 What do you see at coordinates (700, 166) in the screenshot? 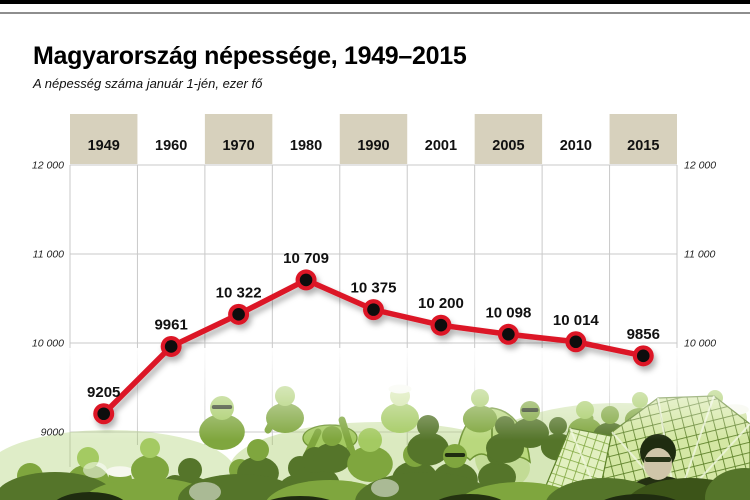
I see `ytick-label-right: 12 000` at bounding box center [700, 166].